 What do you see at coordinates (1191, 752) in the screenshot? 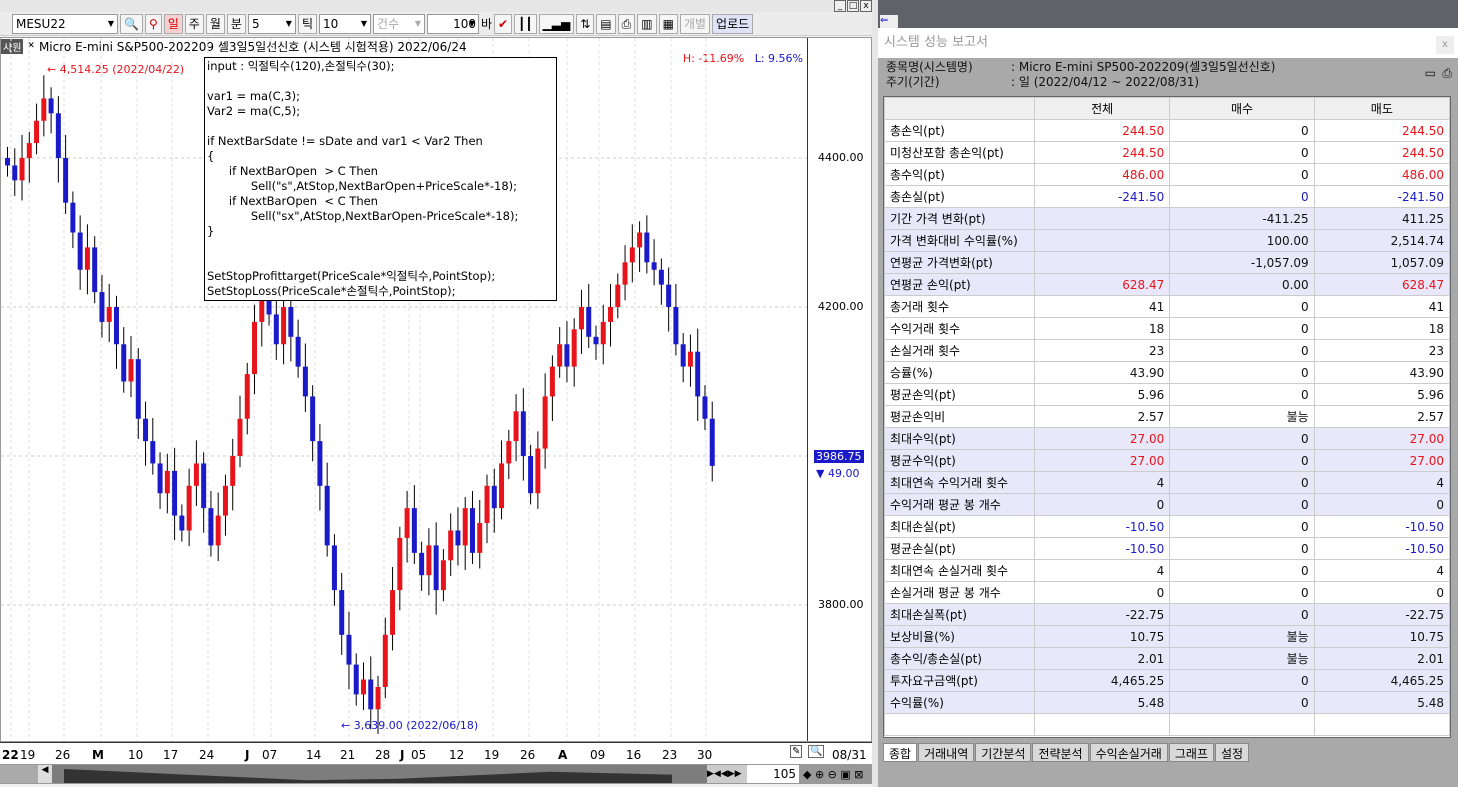
I see `tab-5: 그래프` at bounding box center [1191, 752].